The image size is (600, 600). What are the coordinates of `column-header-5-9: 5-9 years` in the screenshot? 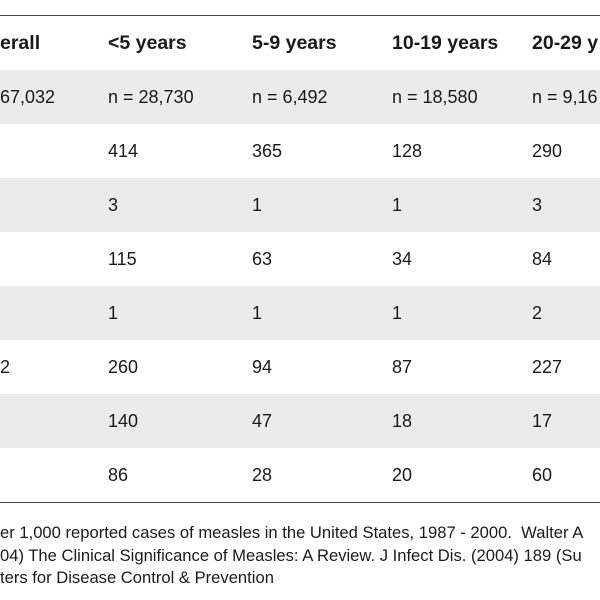 It's located at (294, 43).